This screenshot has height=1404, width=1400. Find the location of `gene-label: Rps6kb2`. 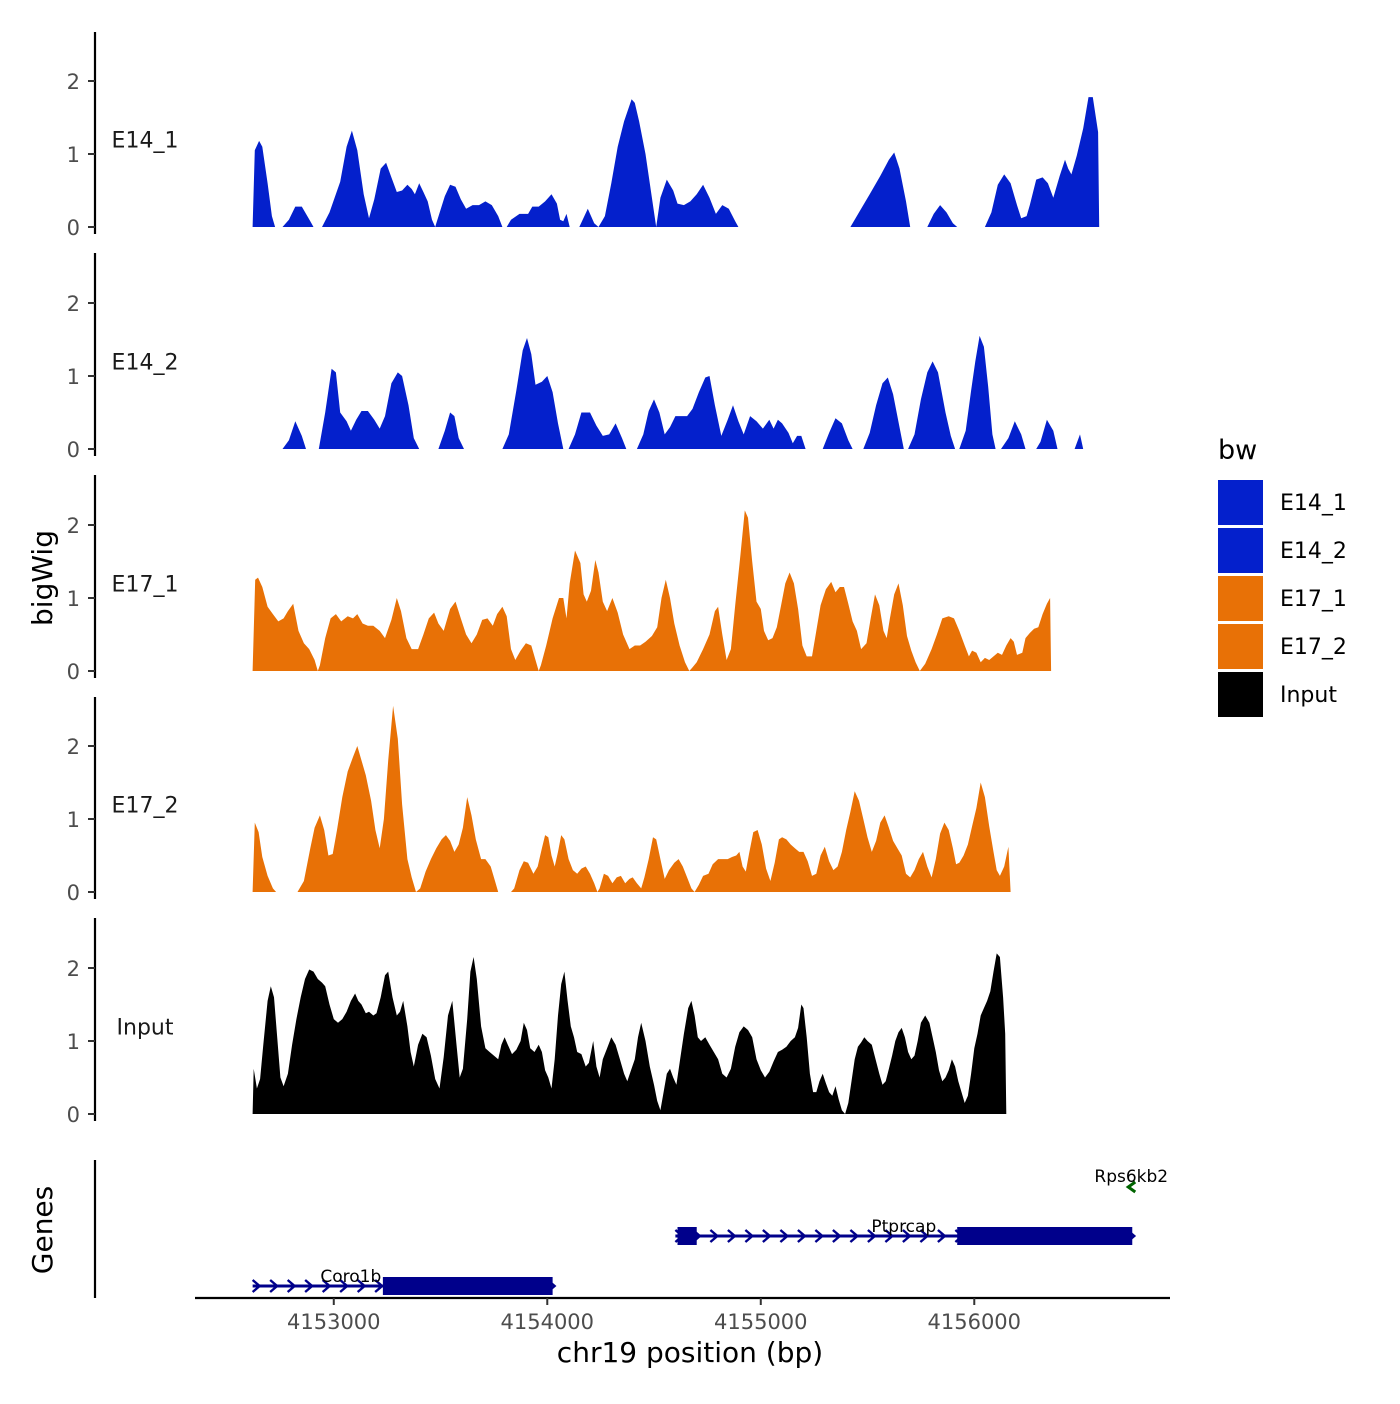

gene-label: Rps6kb2 is located at coordinates (1131, 1177).